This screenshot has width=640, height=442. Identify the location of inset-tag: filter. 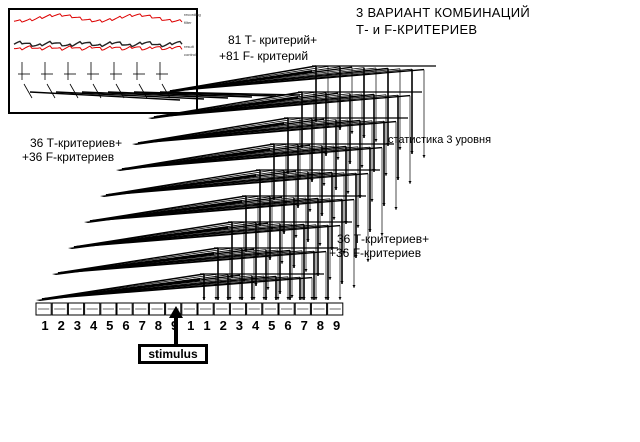
(188, 22).